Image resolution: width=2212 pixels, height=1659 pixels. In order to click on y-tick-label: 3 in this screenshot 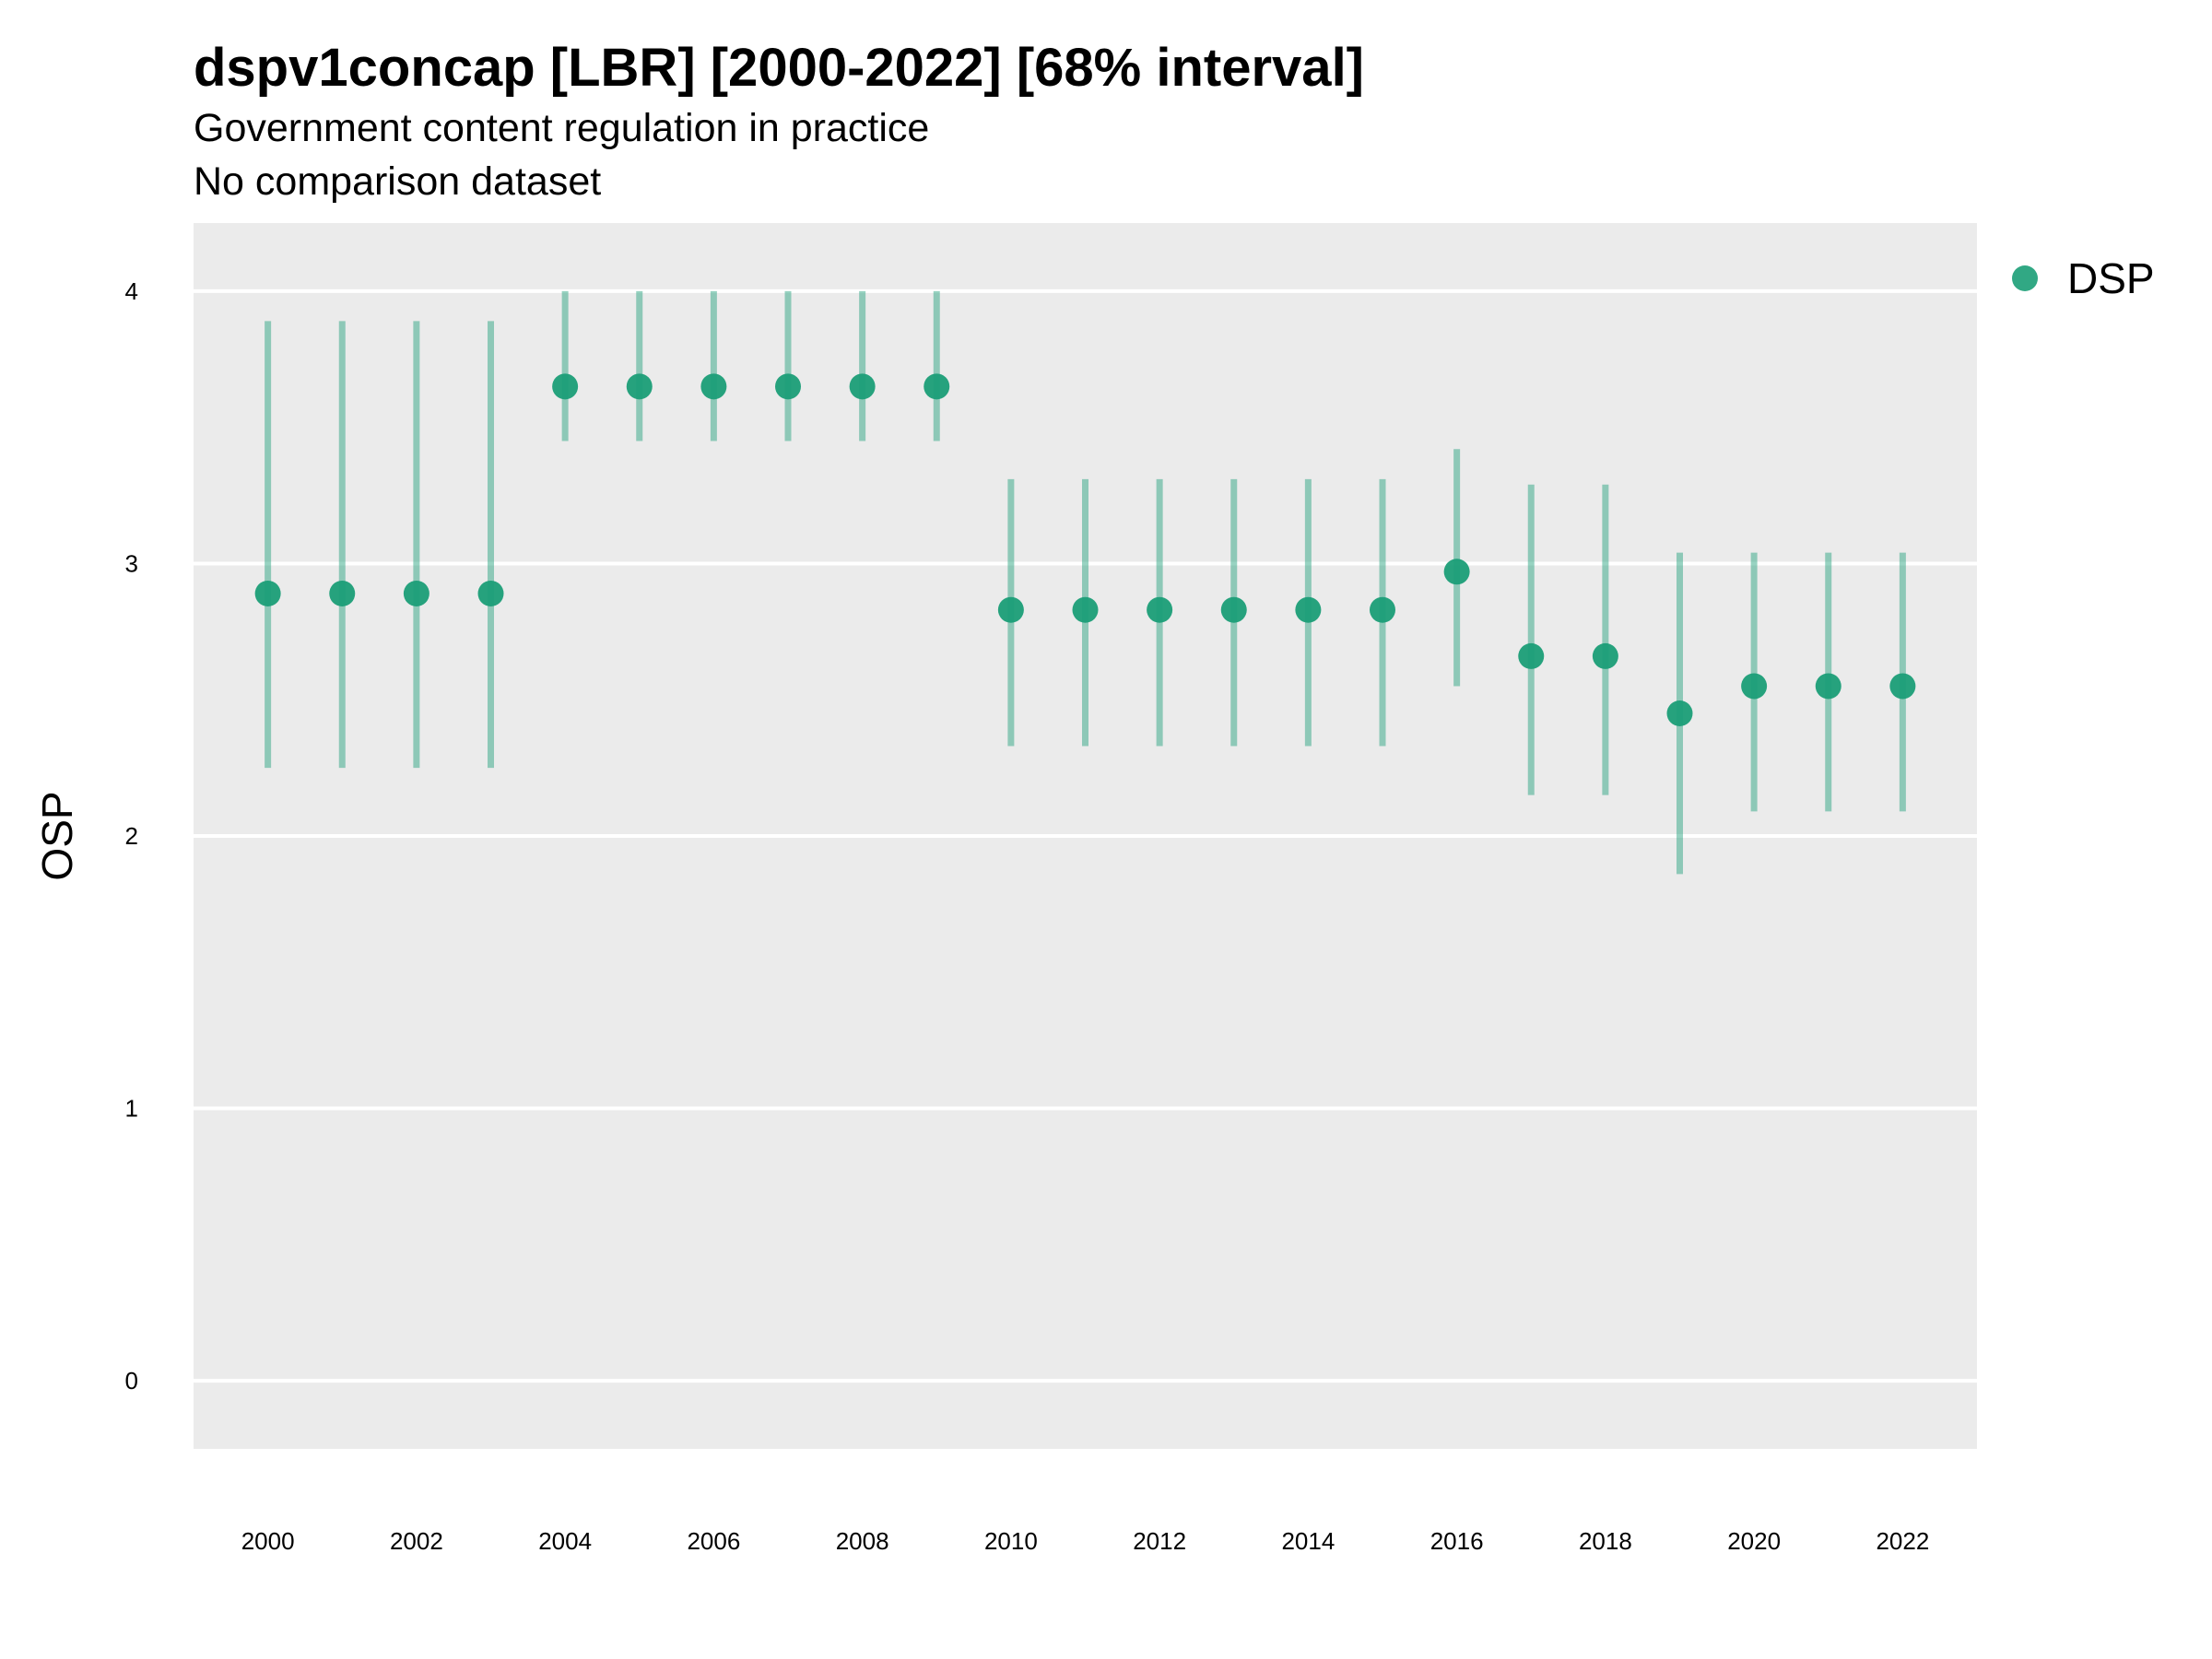, I will do `click(131, 563)`.